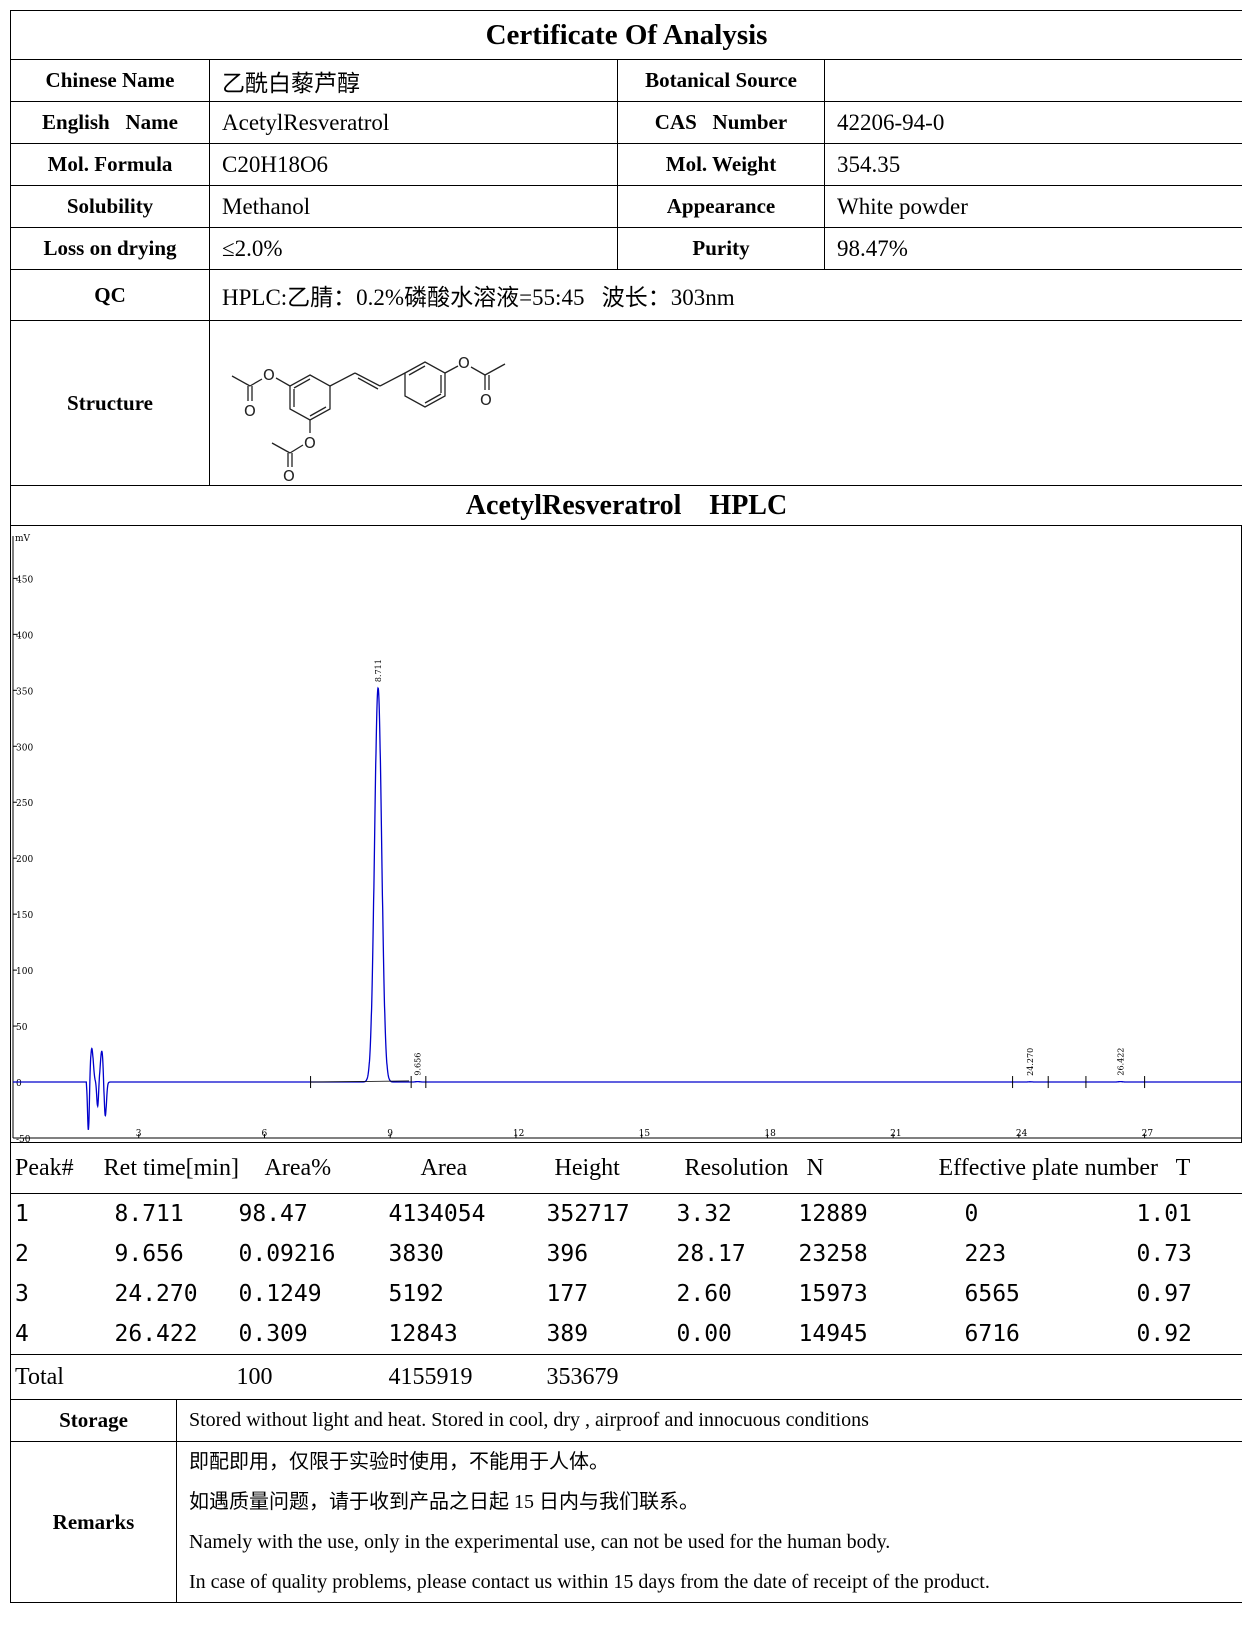 The width and height of the screenshot is (1242, 1639). Describe the element at coordinates (118, 1376) in the screenshot. I see `total-label: Total` at that location.